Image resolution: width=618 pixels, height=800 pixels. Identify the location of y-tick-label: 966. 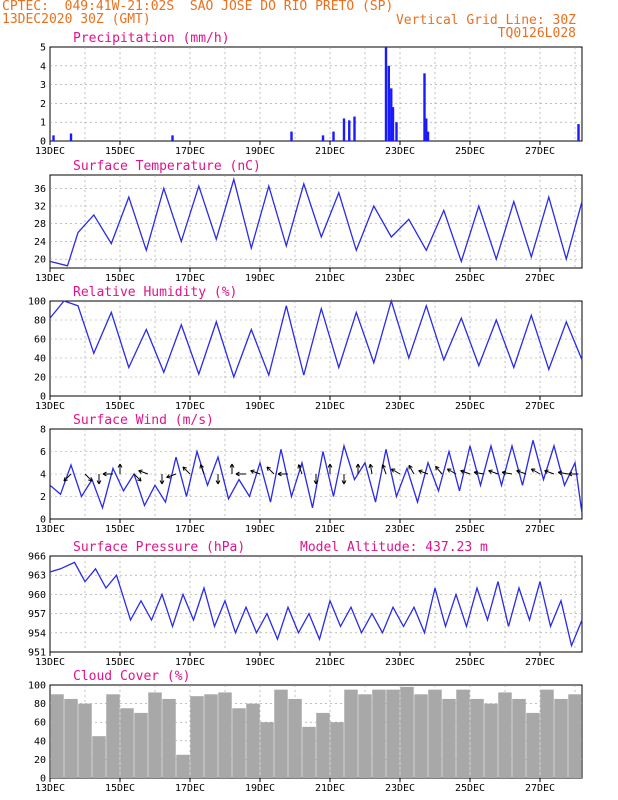
(37, 557).